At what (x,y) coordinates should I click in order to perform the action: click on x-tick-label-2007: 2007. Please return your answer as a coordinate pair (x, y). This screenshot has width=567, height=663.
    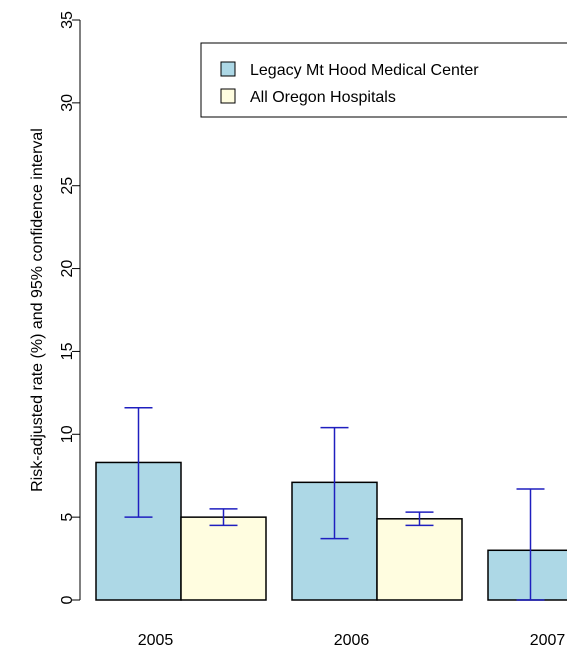
    Looking at the image, I should click on (548, 640).